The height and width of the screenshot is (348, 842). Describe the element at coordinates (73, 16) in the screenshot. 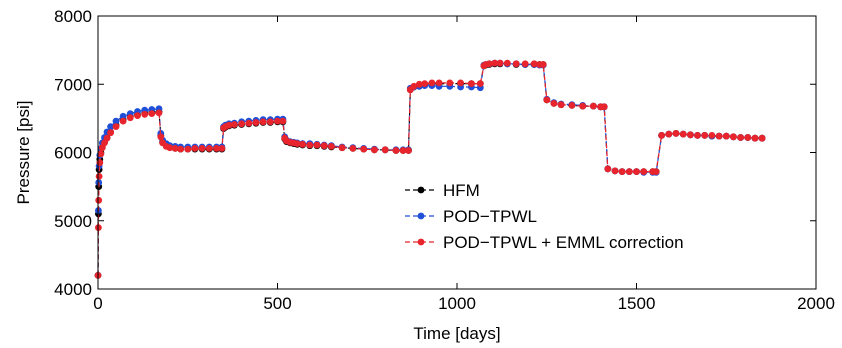

I see `y-tick-label: 8000` at that location.